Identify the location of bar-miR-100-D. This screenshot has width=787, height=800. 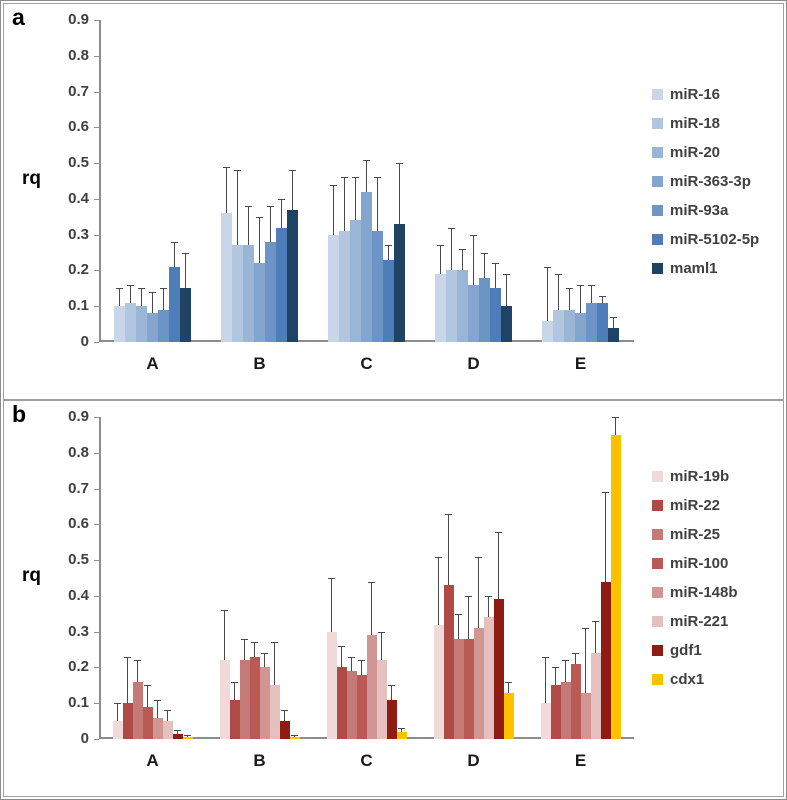
(468, 688).